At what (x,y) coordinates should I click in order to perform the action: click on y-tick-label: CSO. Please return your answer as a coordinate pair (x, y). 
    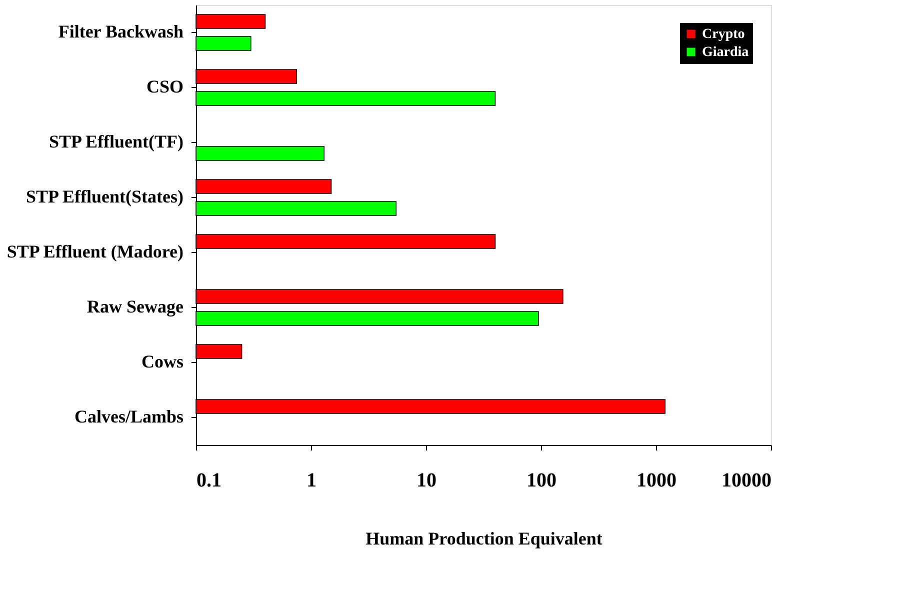
    Looking at the image, I should click on (165, 86).